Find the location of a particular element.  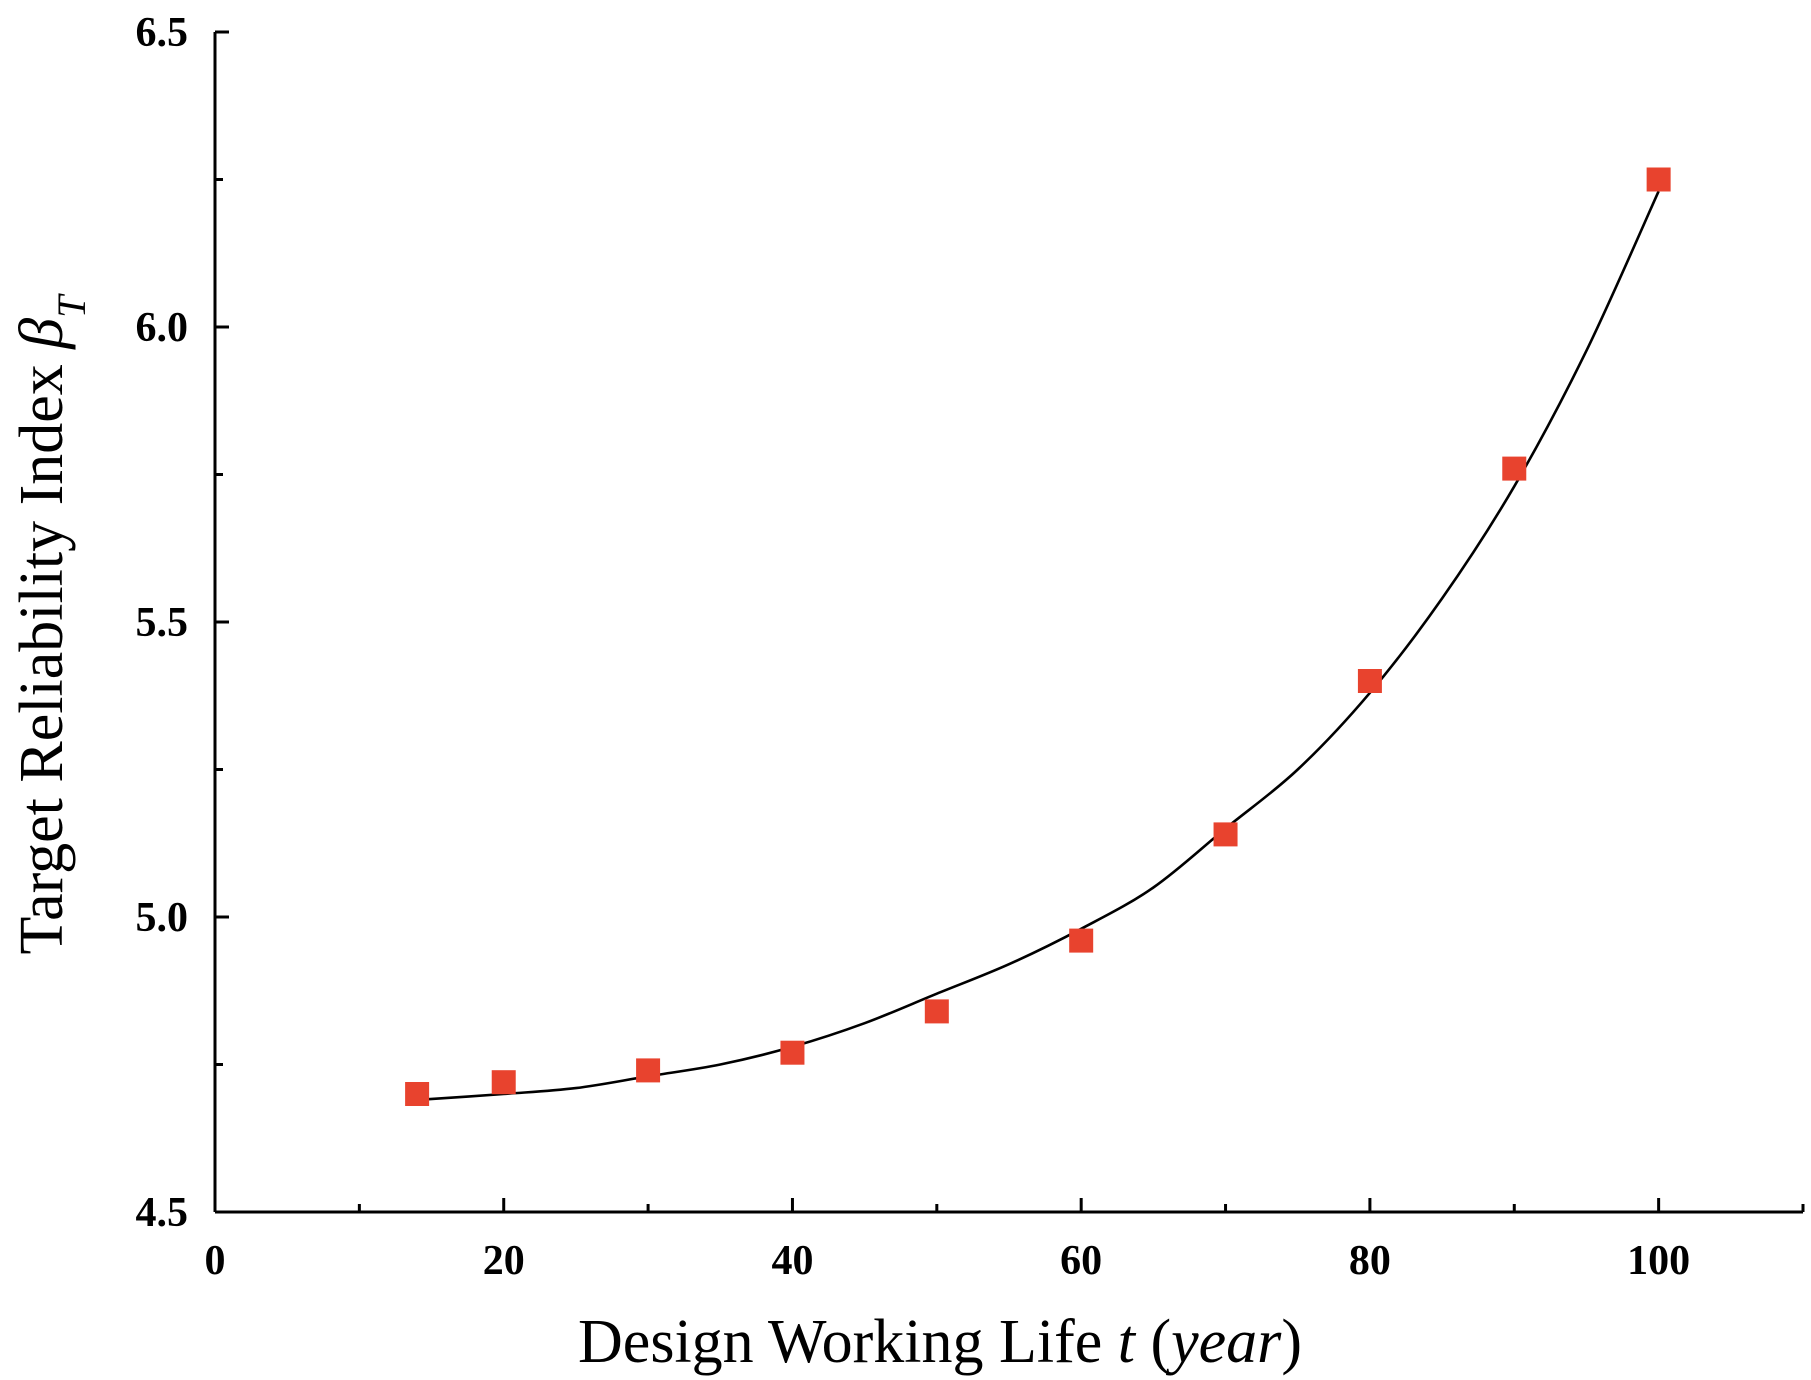

x-axis-title-main: Design Working Life is located at coordinates (848, 1342).